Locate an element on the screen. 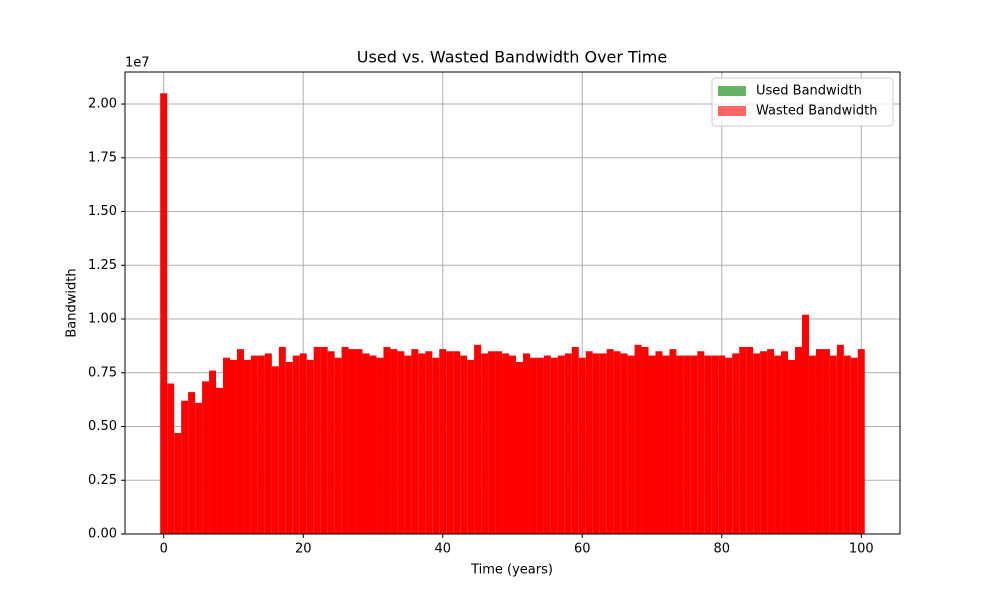  y-tick-label: 0.75 is located at coordinates (102, 372).